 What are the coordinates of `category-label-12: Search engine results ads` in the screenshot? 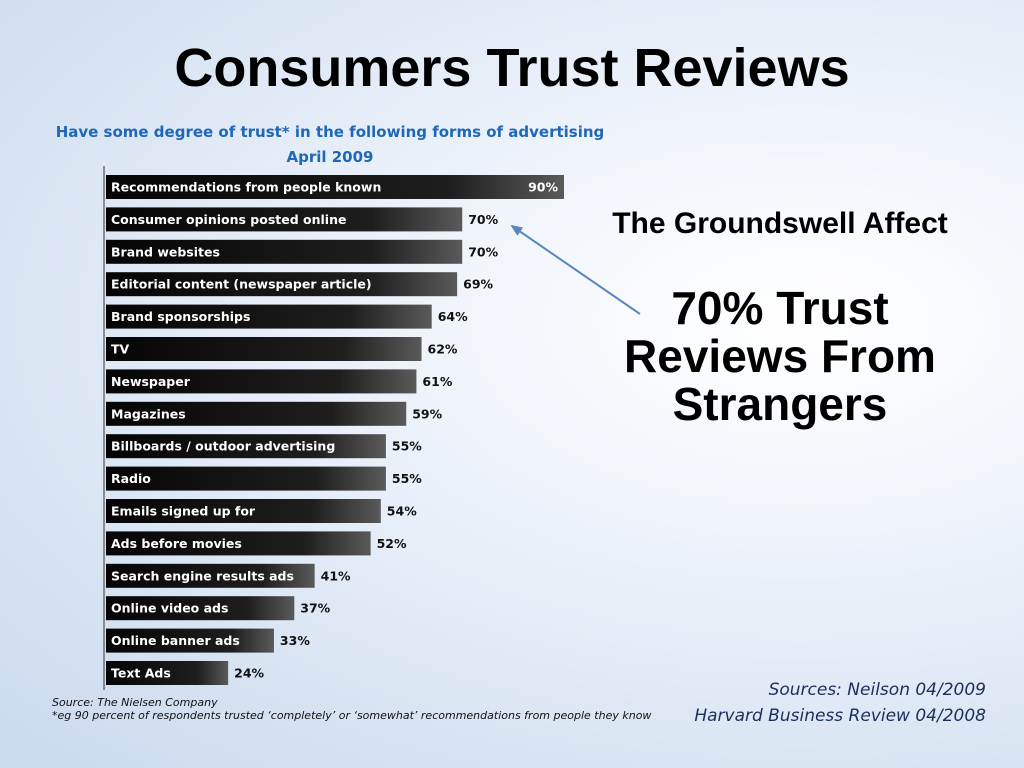 It's located at (202, 575).